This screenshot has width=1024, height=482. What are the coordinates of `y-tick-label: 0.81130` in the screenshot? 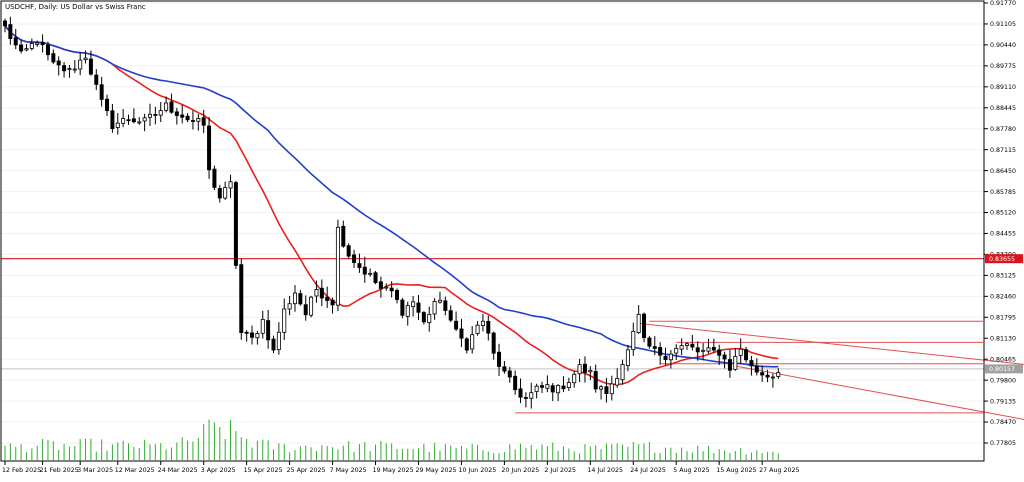 It's located at (1003, 338).